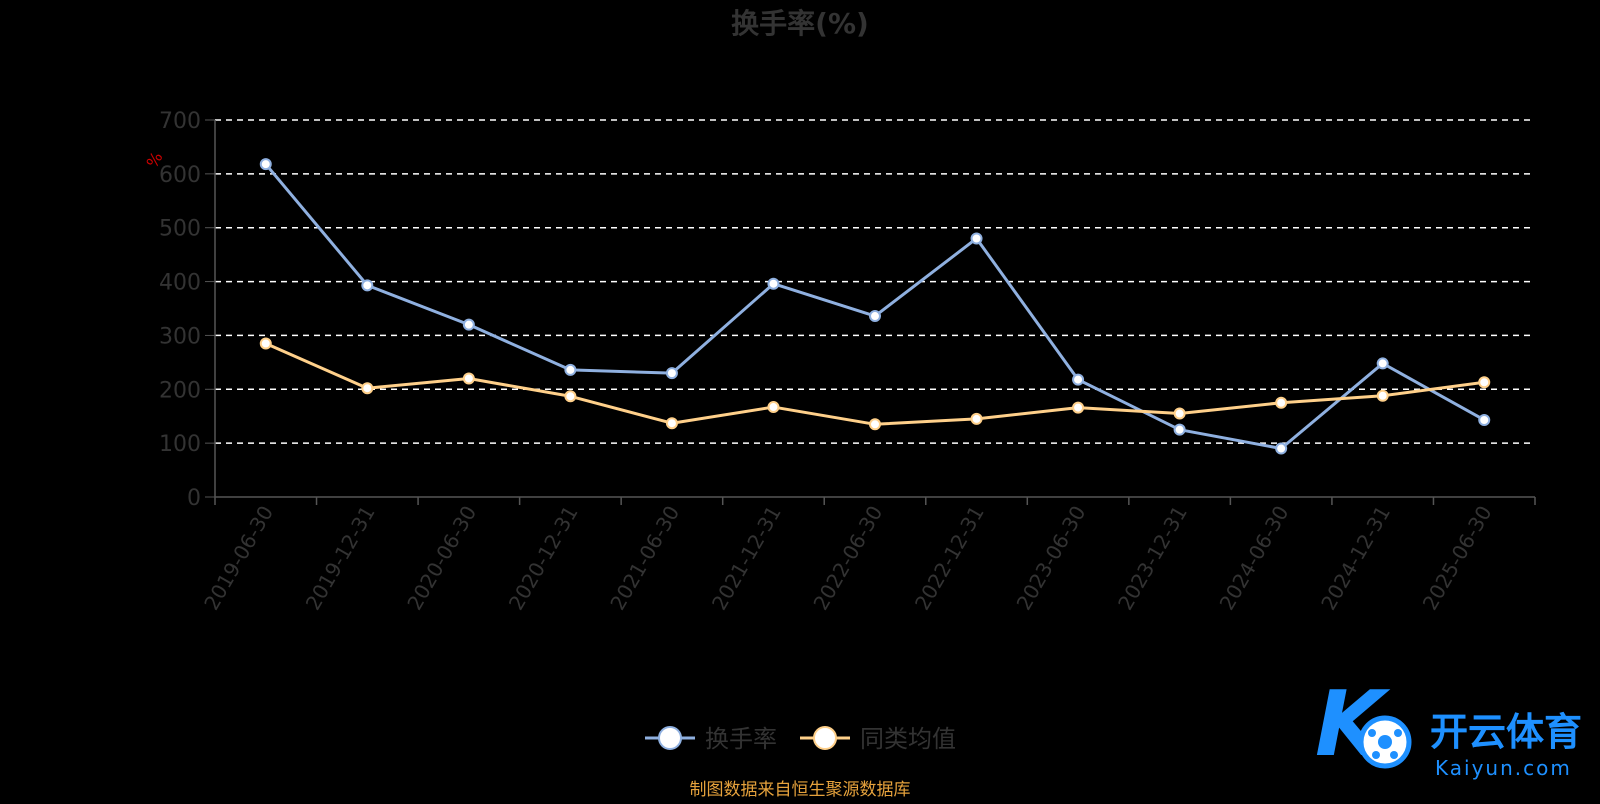  Describe the element at coordinates (180, 390) in the screenshot. I see `y-tick-label: 200` at that location.